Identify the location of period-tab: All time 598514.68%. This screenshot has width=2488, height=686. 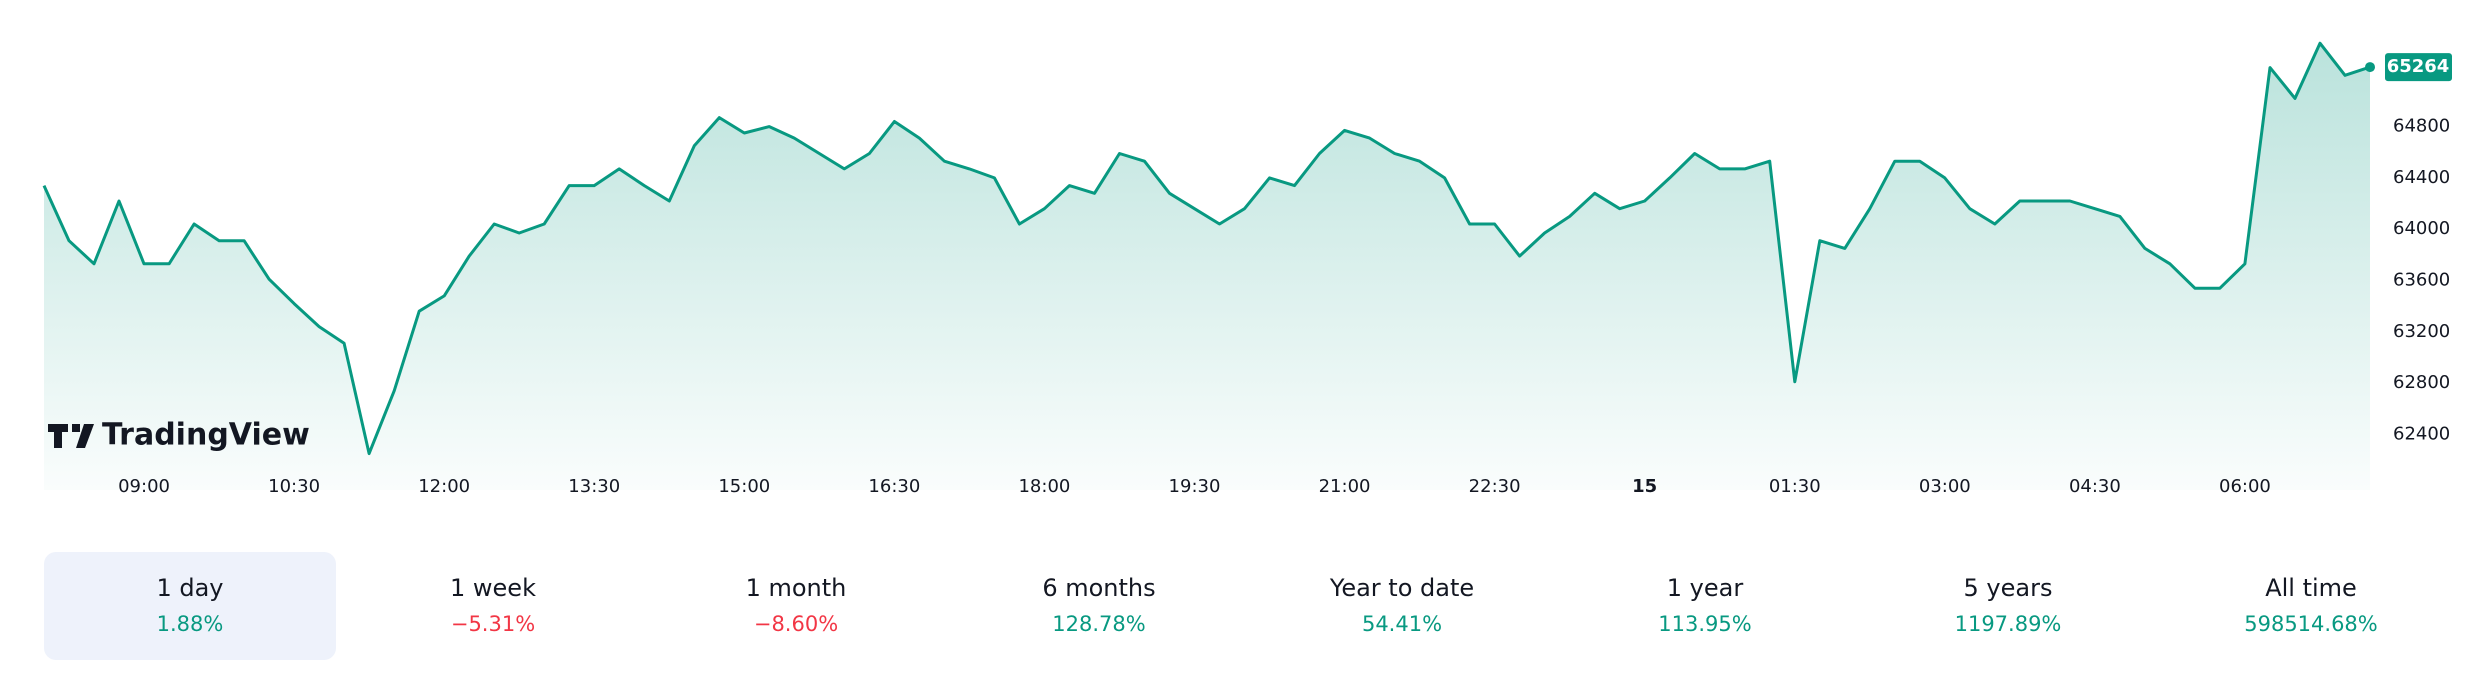
(2311, 605).